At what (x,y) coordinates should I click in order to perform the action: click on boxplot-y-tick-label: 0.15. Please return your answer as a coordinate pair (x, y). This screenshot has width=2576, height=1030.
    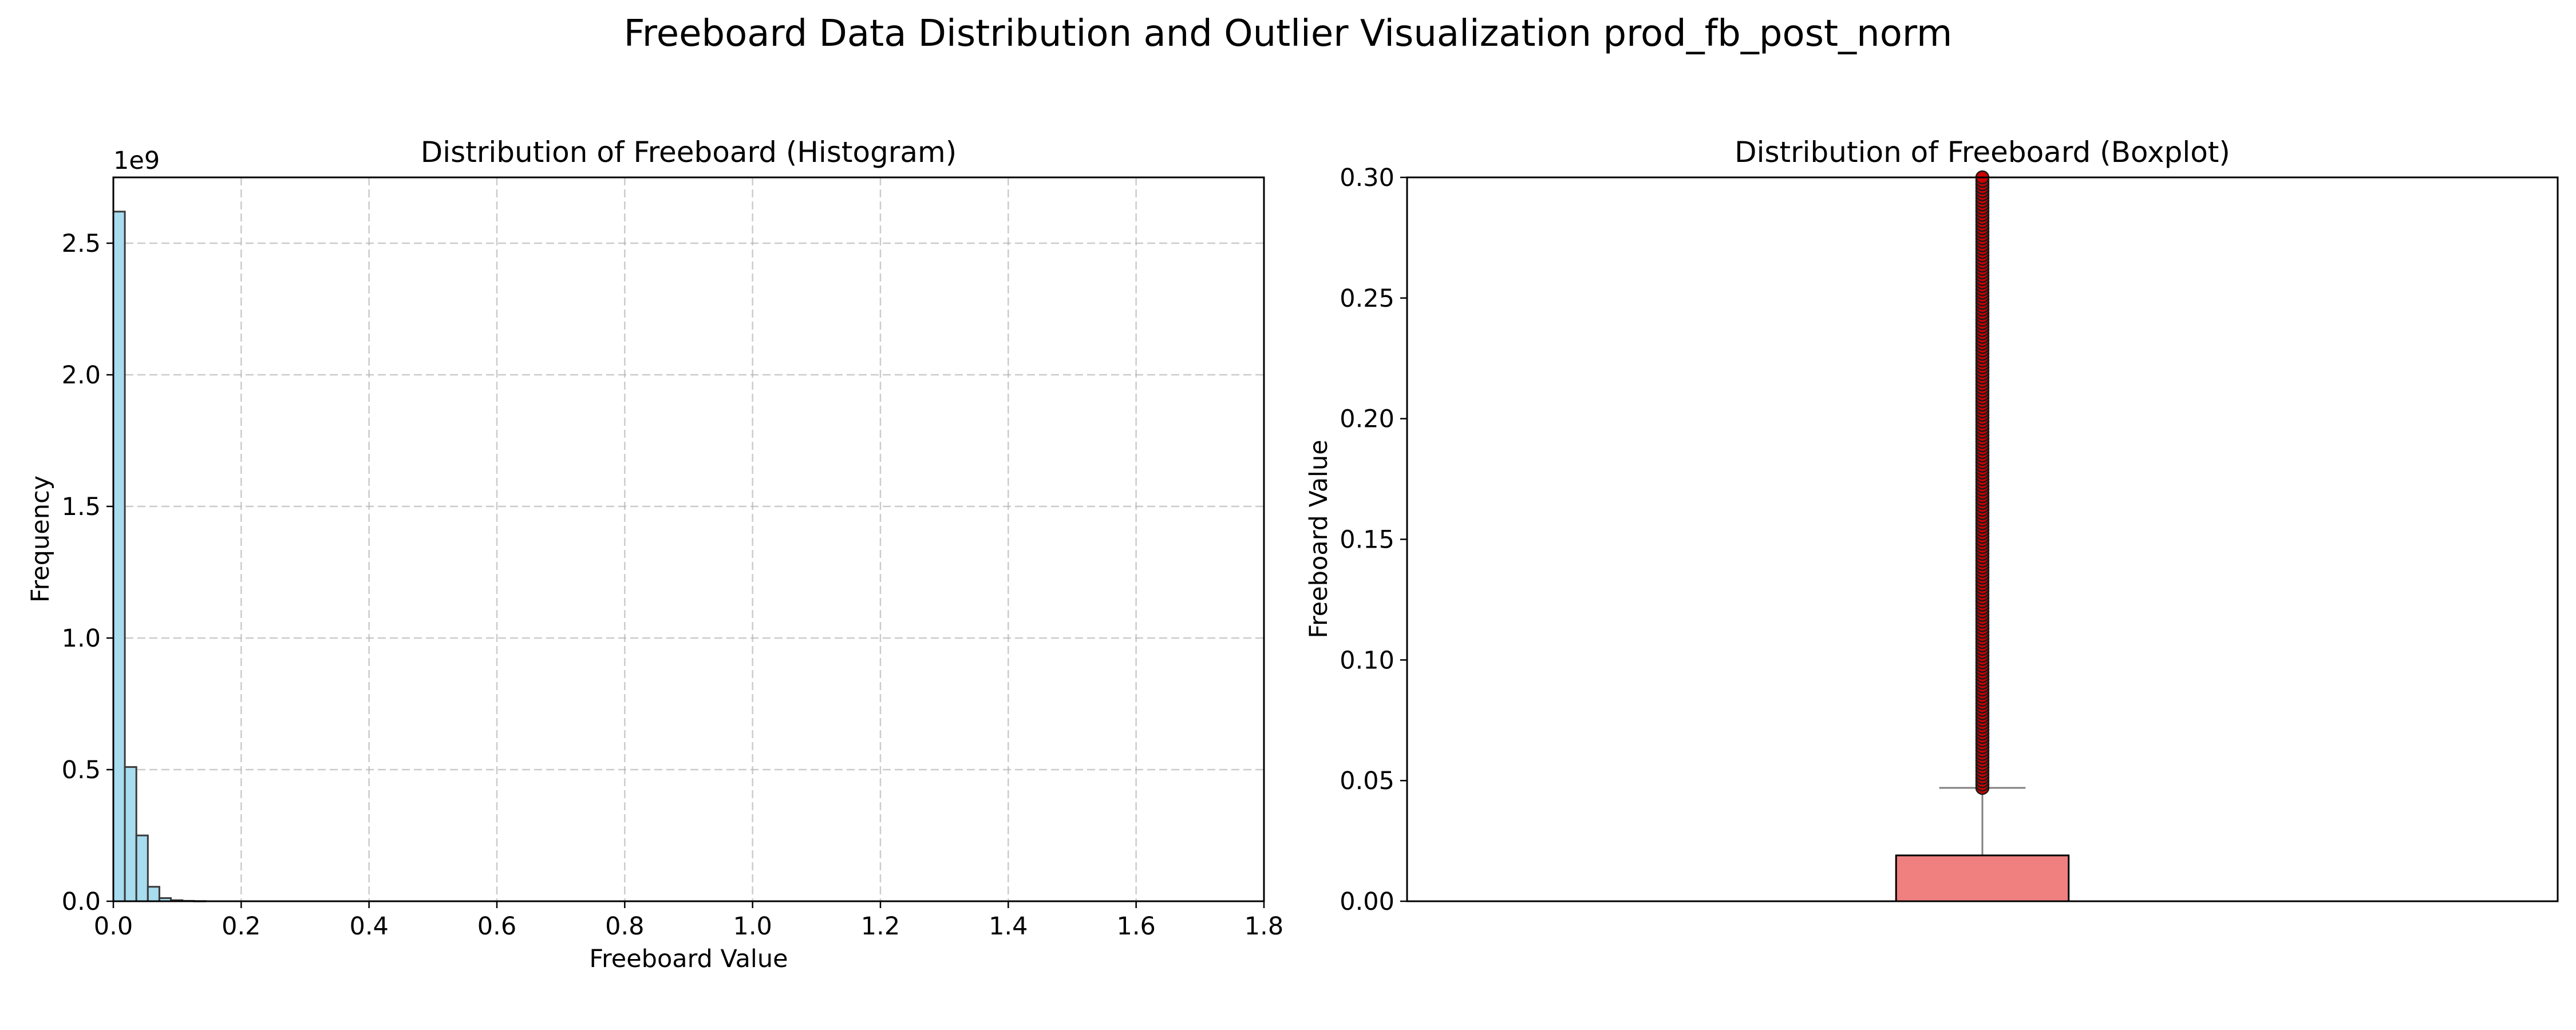
    Looking at the image, I should click on (1367, 540).